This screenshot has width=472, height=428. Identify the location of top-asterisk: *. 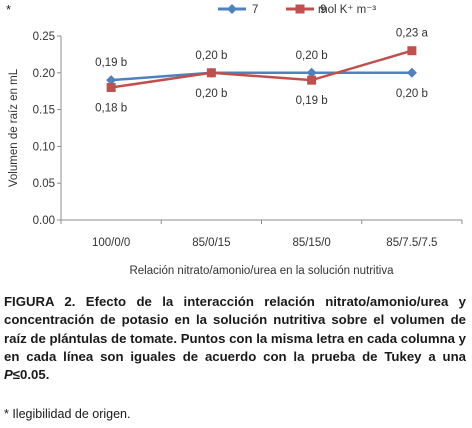
(9, 9).